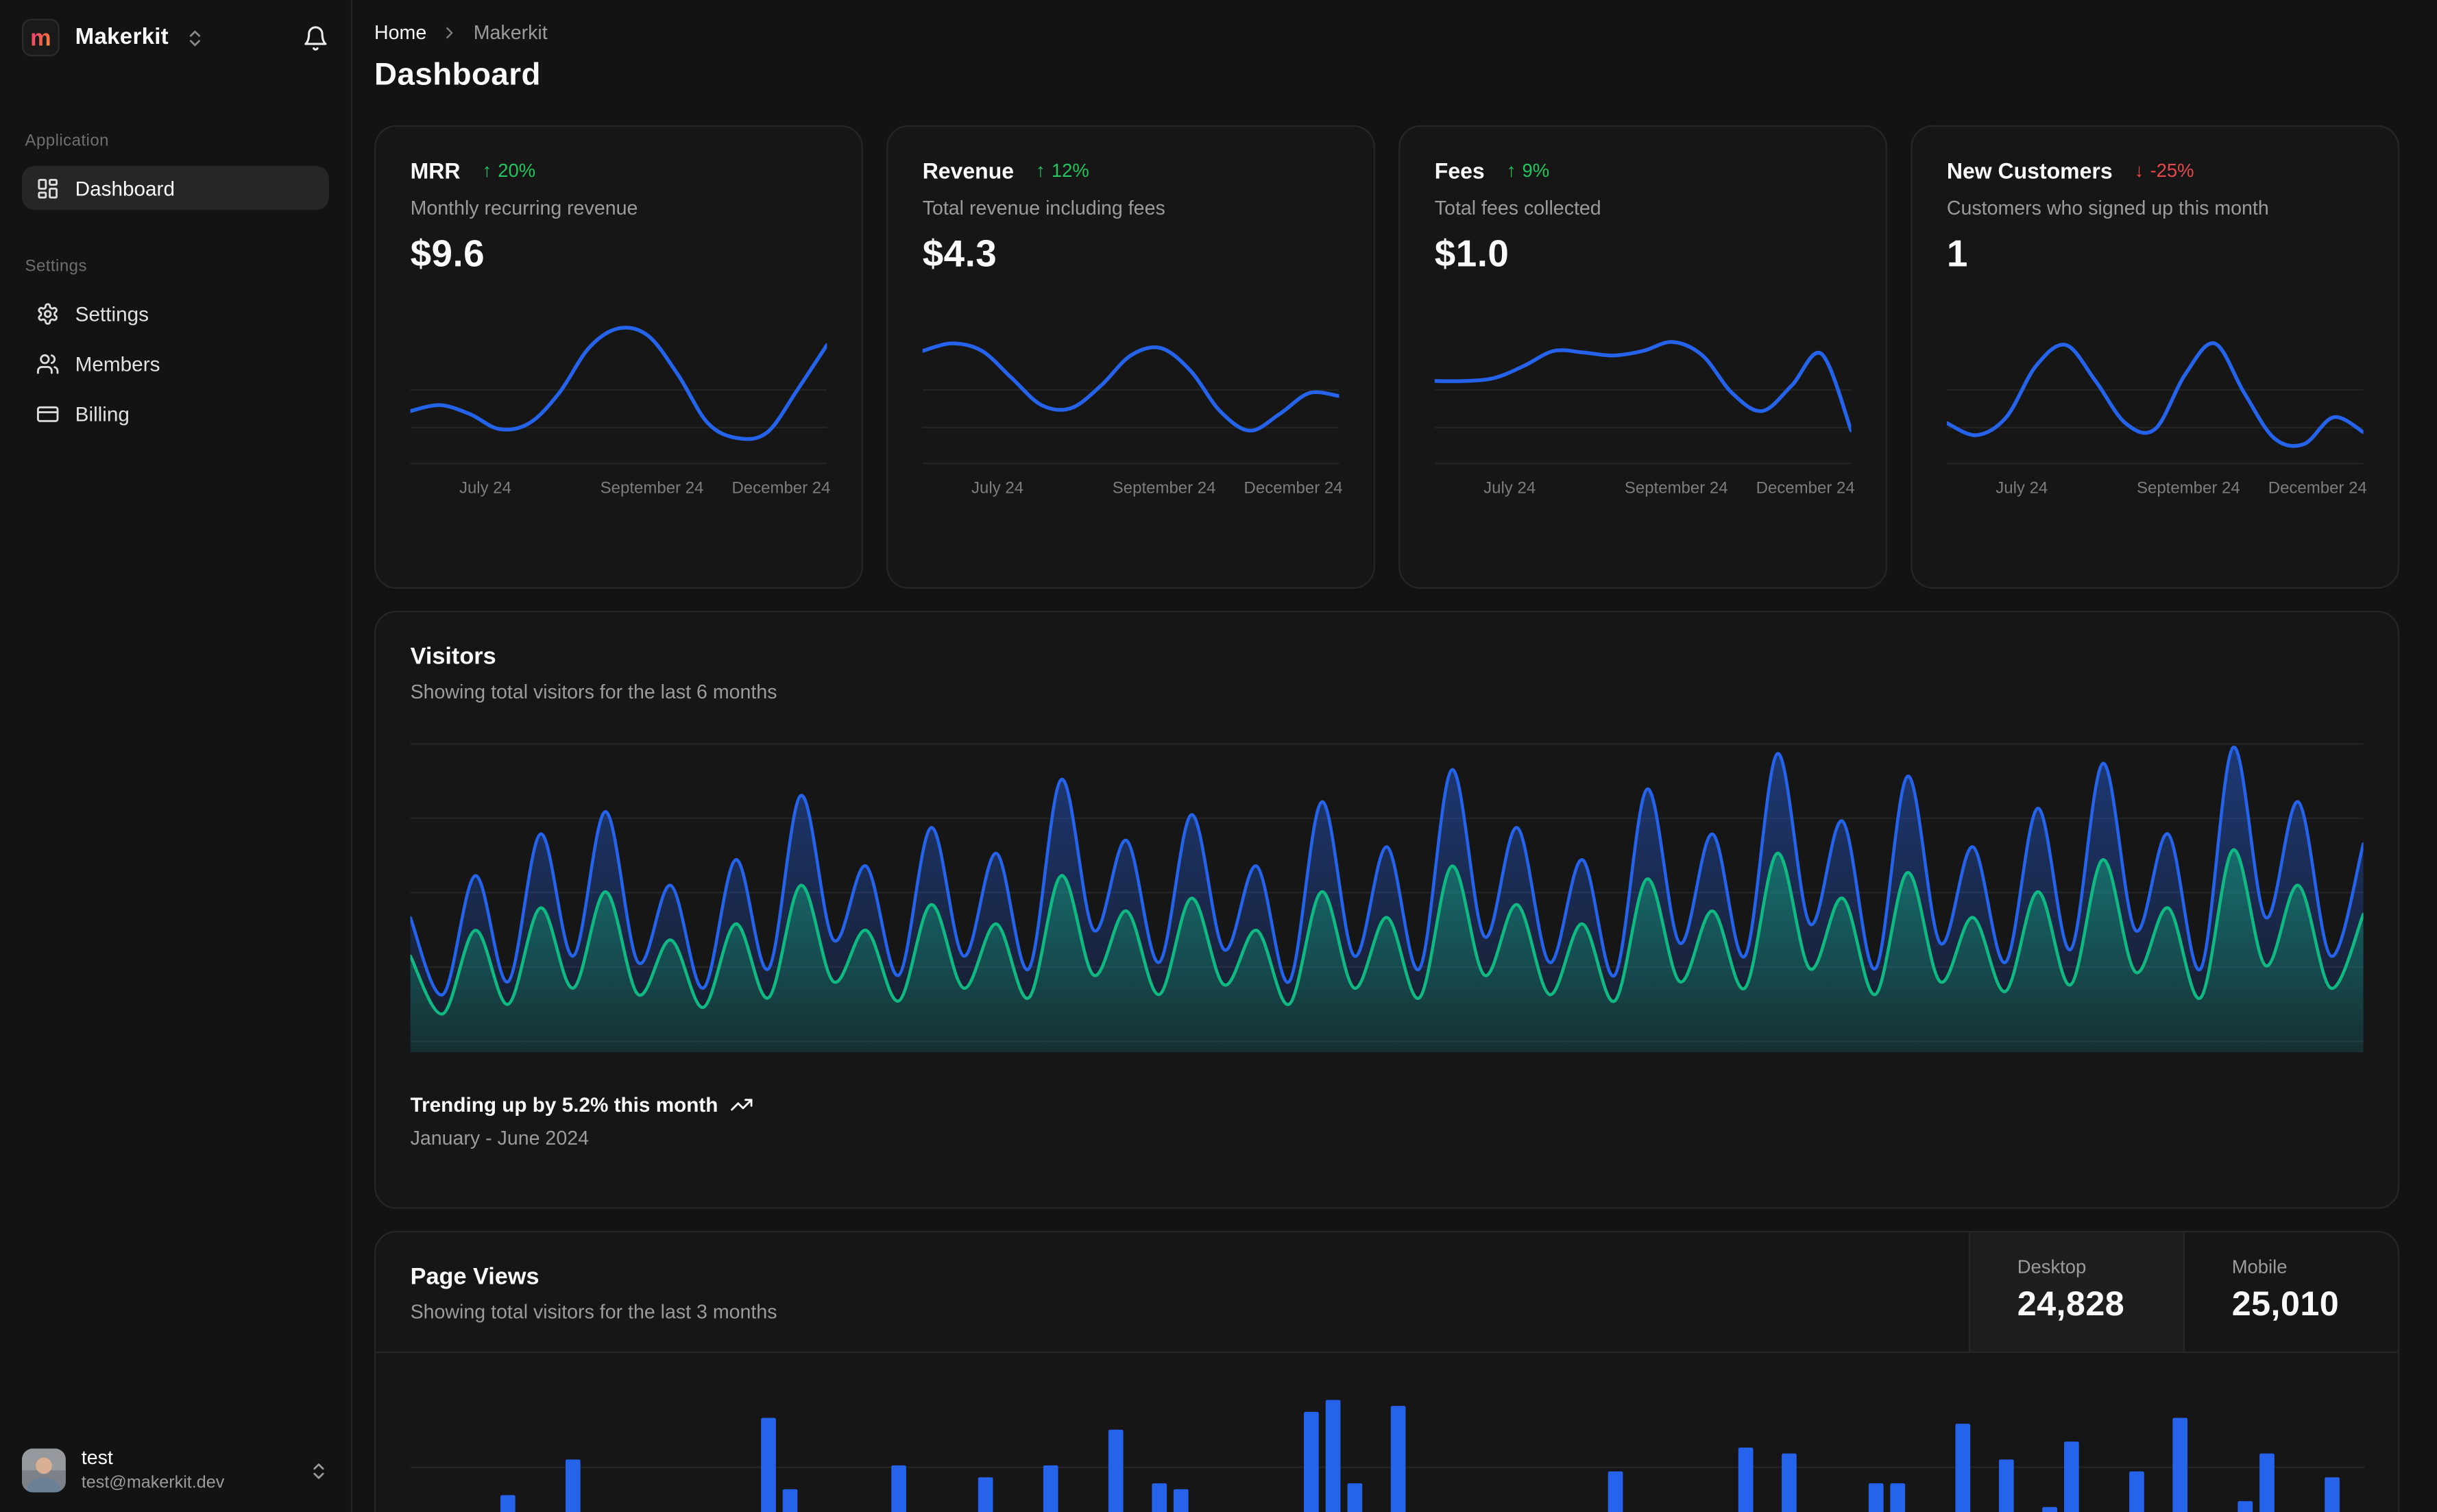 The height and width of the screenshot is (1512, 2437). I want to click on toggle-desktop: Desktop 24,828, so click(2075, 1292).